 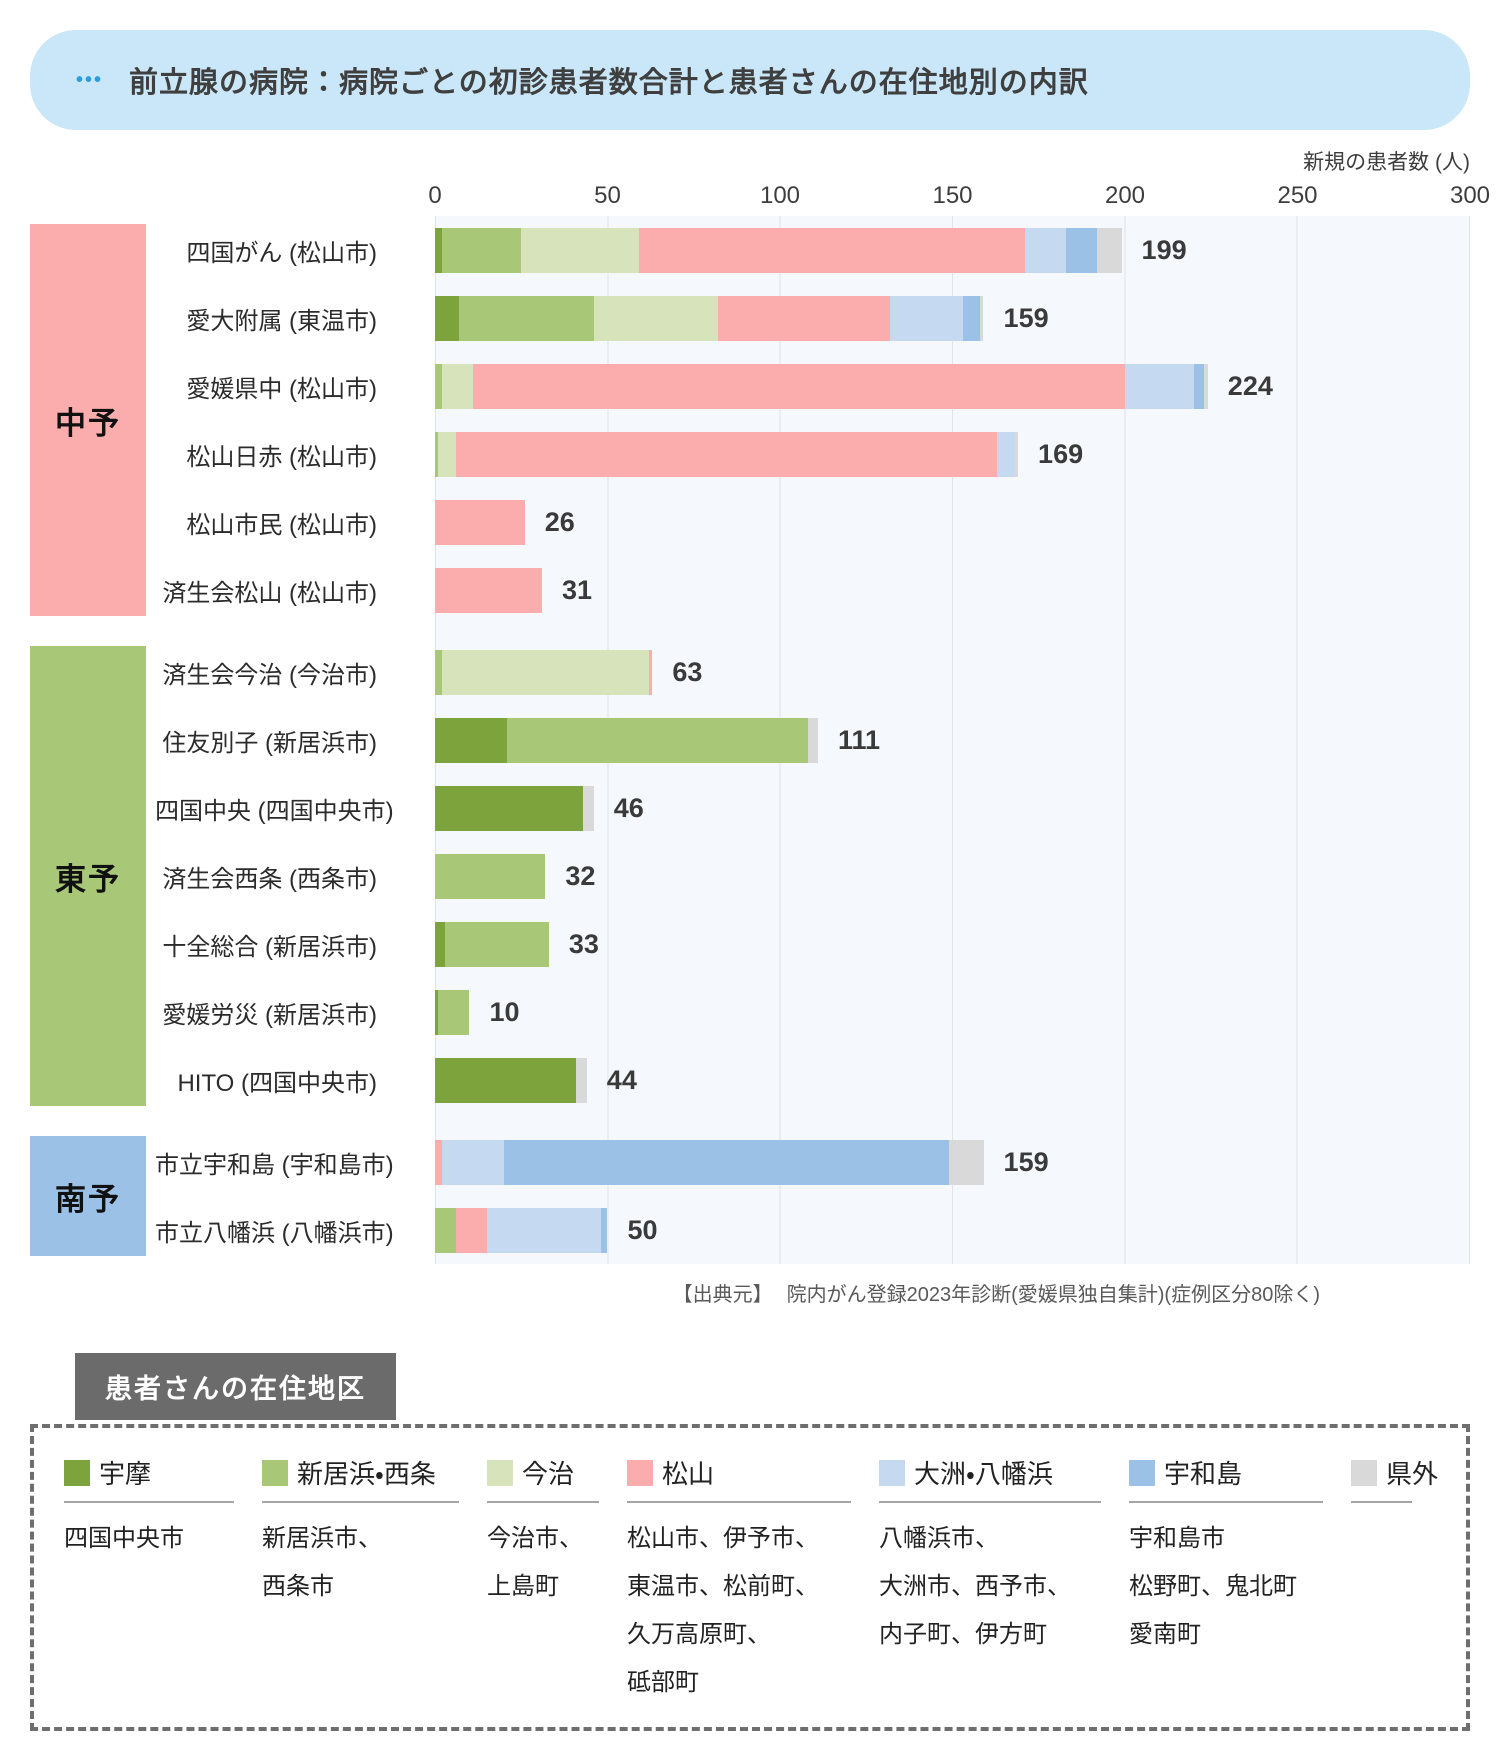 What do you see at coordinates (366, 1474) in the screenshot?
I see `legend-item-name: 新居浜・西条` at bounding box center [366, 1474].